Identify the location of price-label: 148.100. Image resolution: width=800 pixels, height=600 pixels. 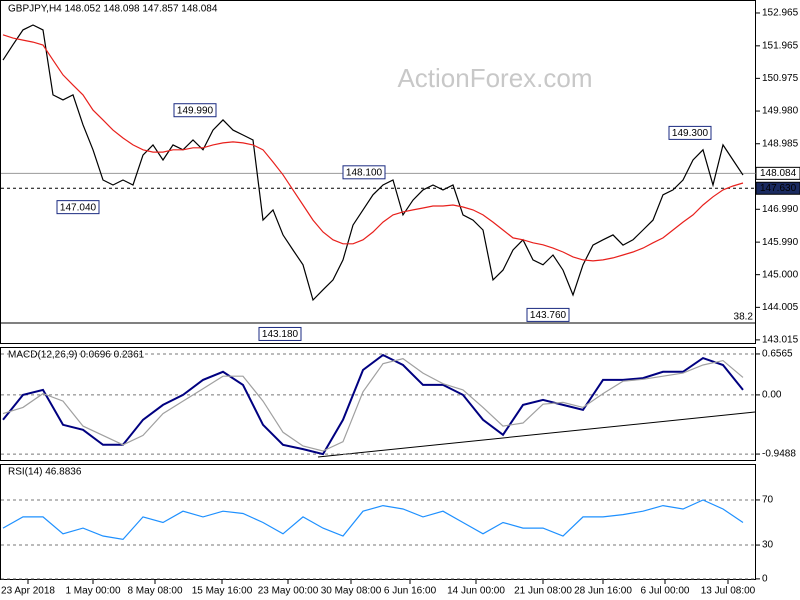
(364, 172).